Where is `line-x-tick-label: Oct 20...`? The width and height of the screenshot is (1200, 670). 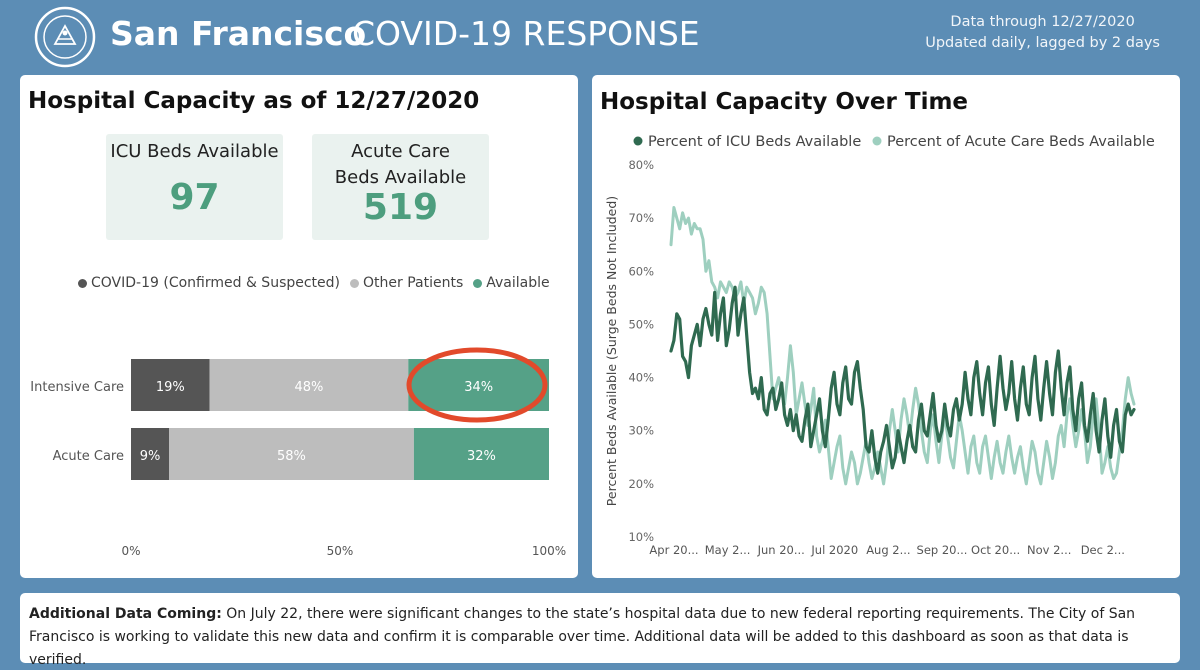 line-x-tick-label: Oct 20... is located at coordinates (995, 550).